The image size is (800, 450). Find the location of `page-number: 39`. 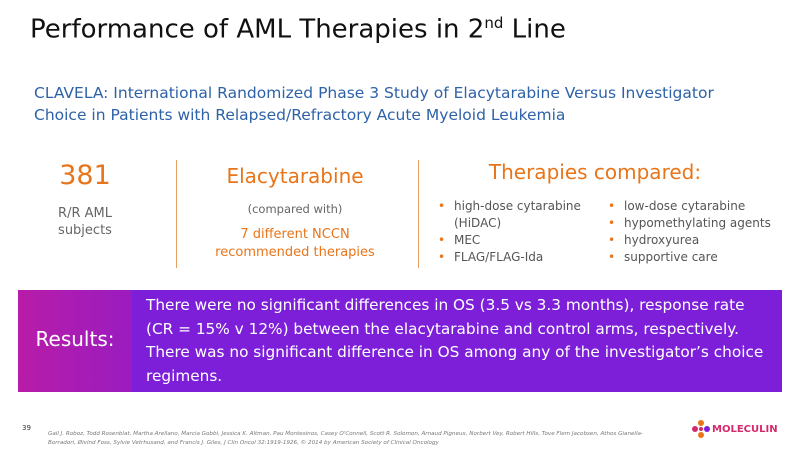

page-number: 39 is located at coordinates (26, 428).